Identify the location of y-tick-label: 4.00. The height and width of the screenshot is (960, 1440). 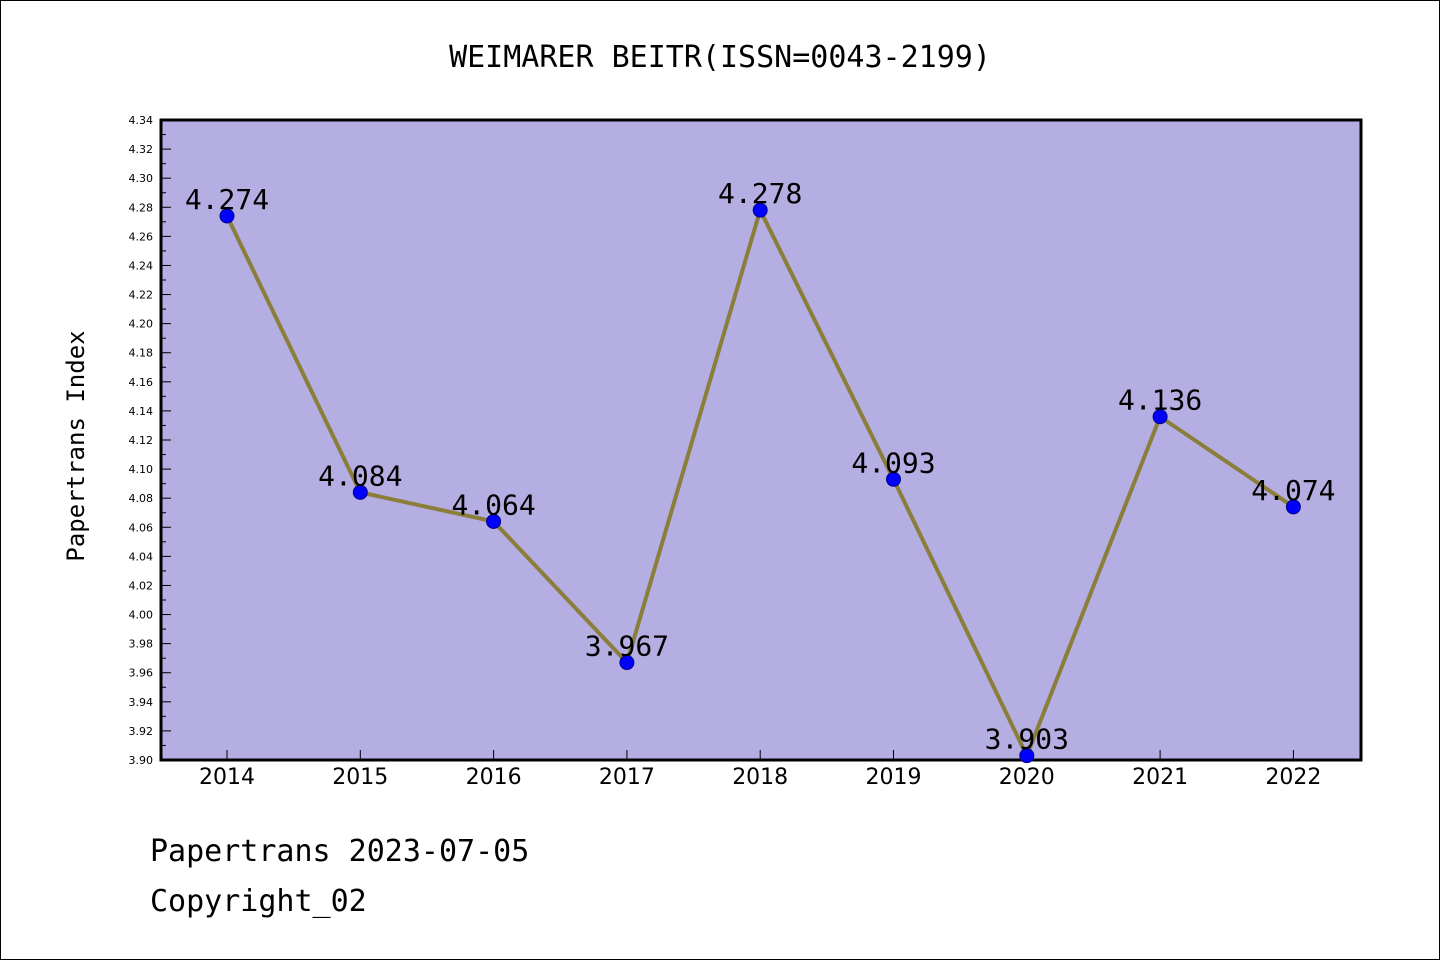
(141, 615).